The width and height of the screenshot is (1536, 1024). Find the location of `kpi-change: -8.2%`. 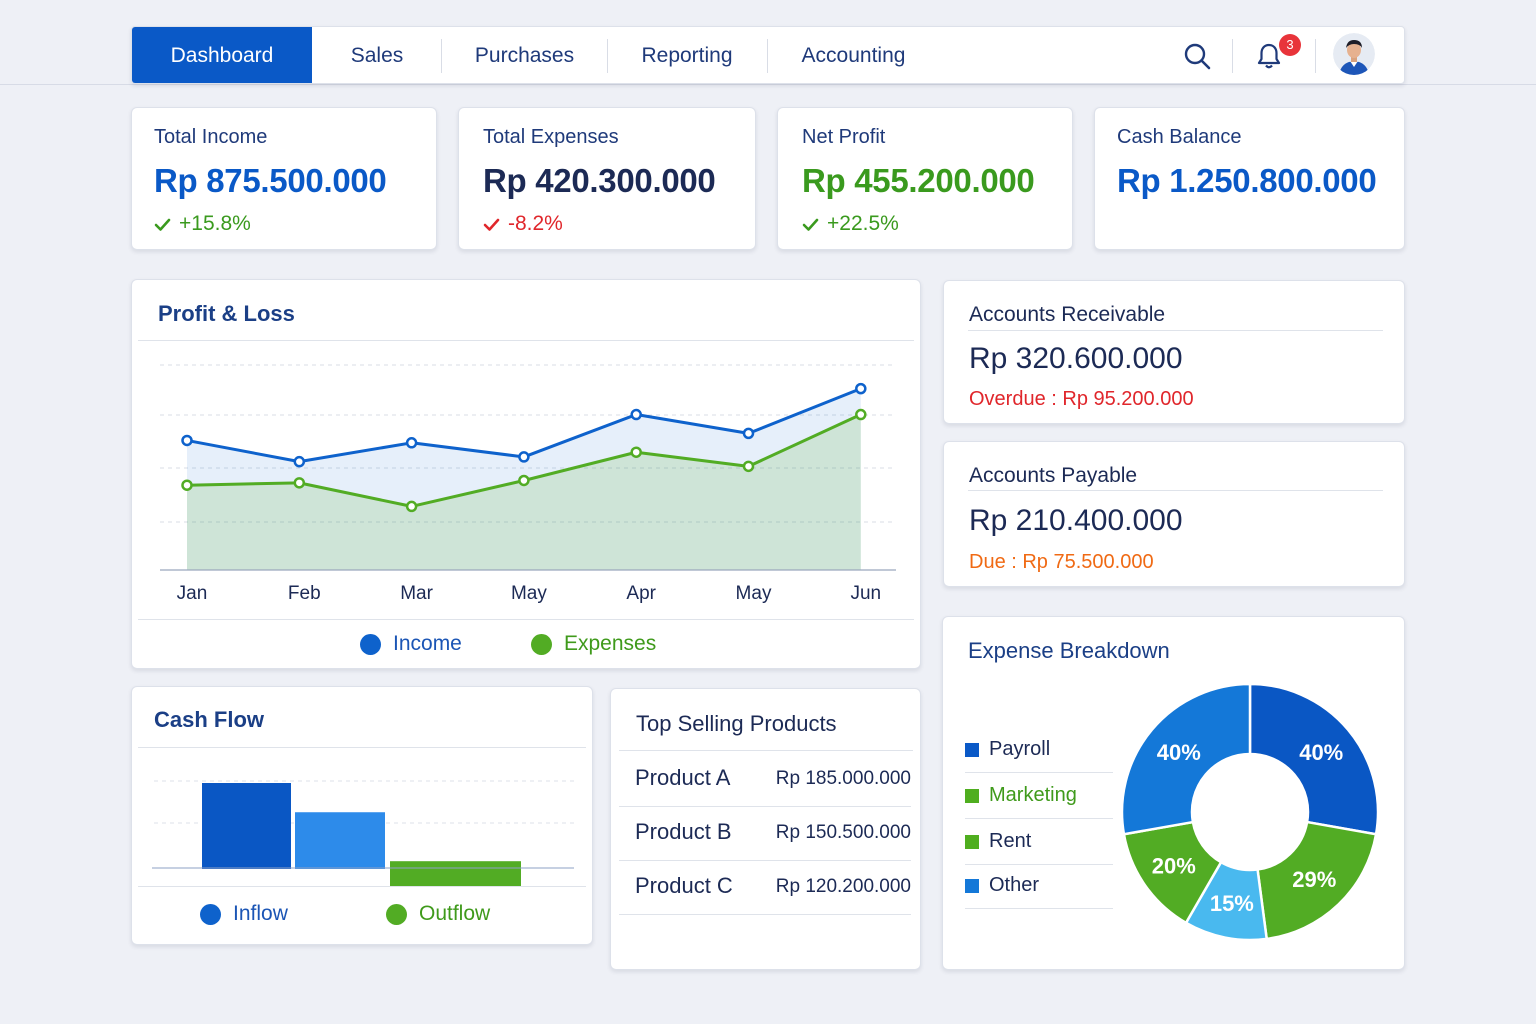

kpi-change: -8.2% is located at coordinates (523, 224).